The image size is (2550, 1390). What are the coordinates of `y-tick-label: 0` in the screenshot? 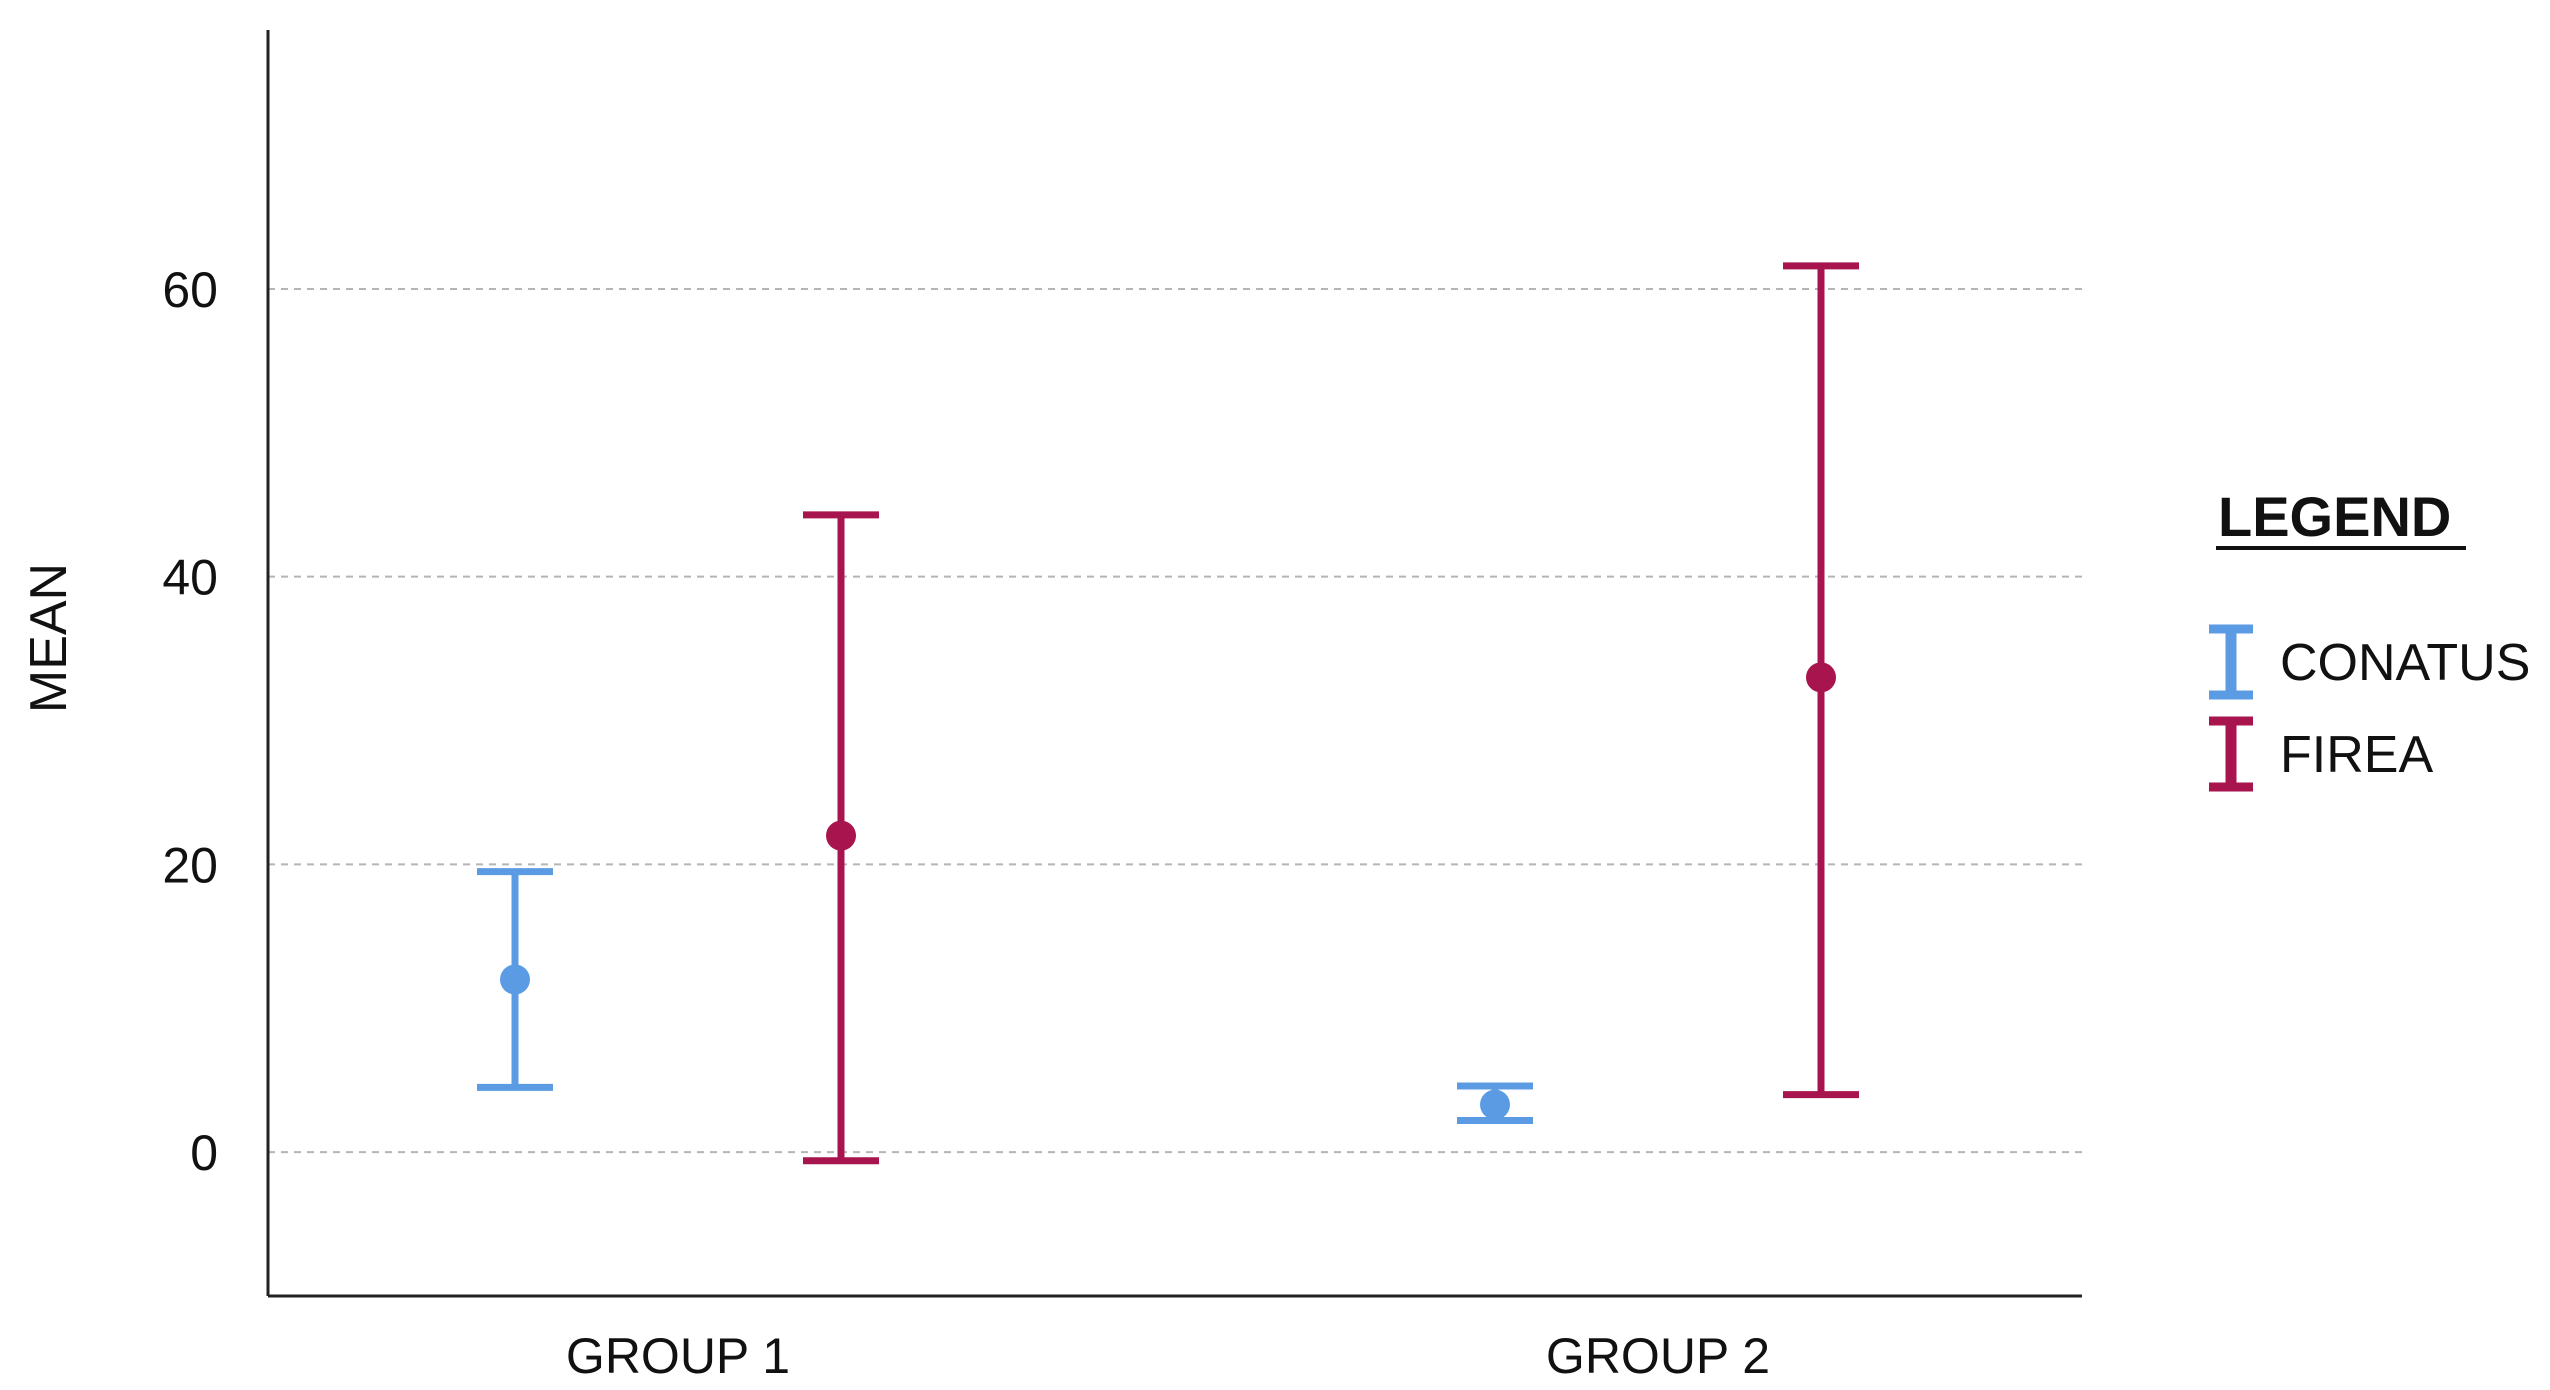 It's located at (204, 1153).